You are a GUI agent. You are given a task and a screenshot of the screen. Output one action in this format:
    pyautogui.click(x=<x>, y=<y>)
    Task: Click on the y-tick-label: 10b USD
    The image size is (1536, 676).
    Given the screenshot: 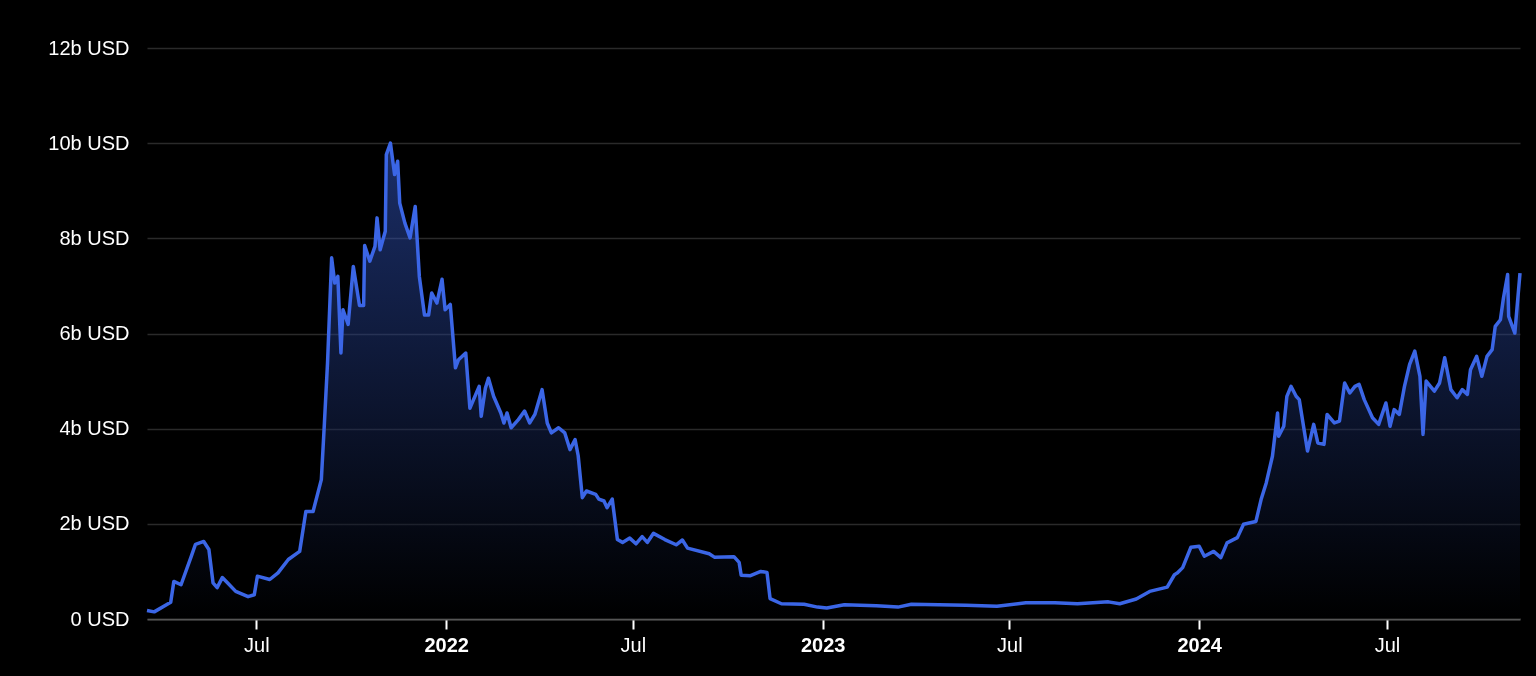 What is the action you would take?
    pyautogui.click(x=89, y=142)
    